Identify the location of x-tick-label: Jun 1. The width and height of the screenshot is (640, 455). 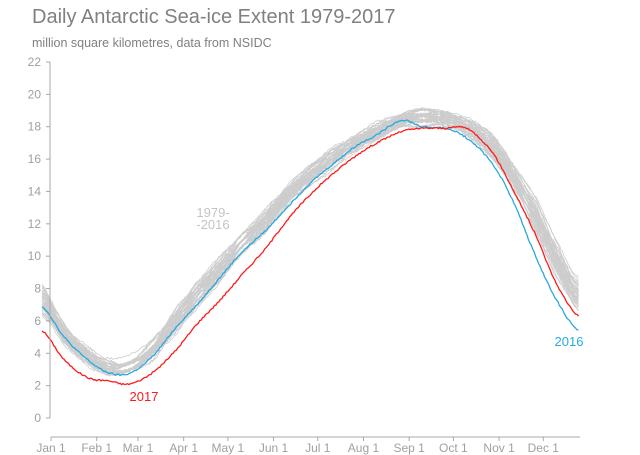
(274, 448).